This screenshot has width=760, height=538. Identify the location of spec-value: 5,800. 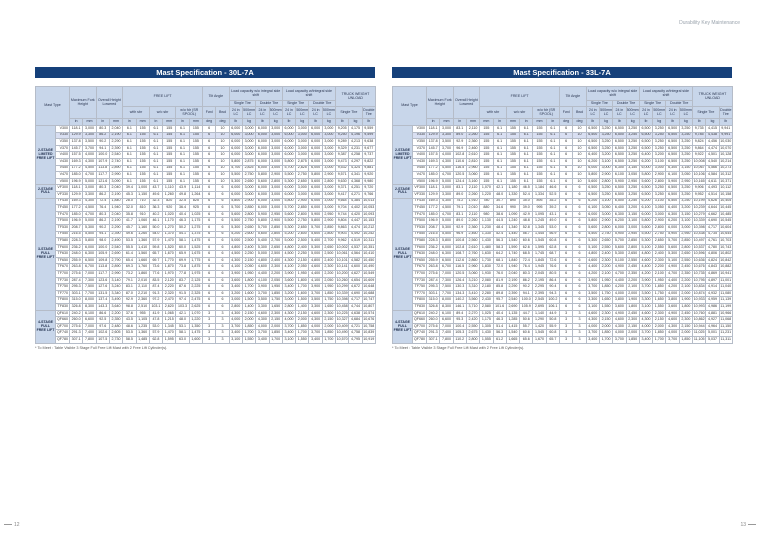
(289, 201).